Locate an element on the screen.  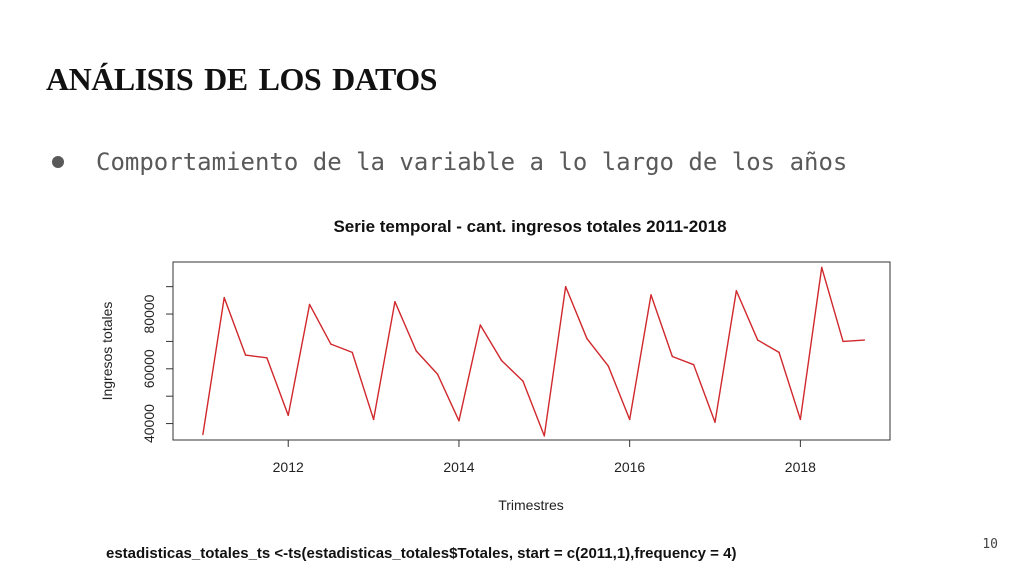
x-axis-label: Trimestres is located at coordinates (531, 505).